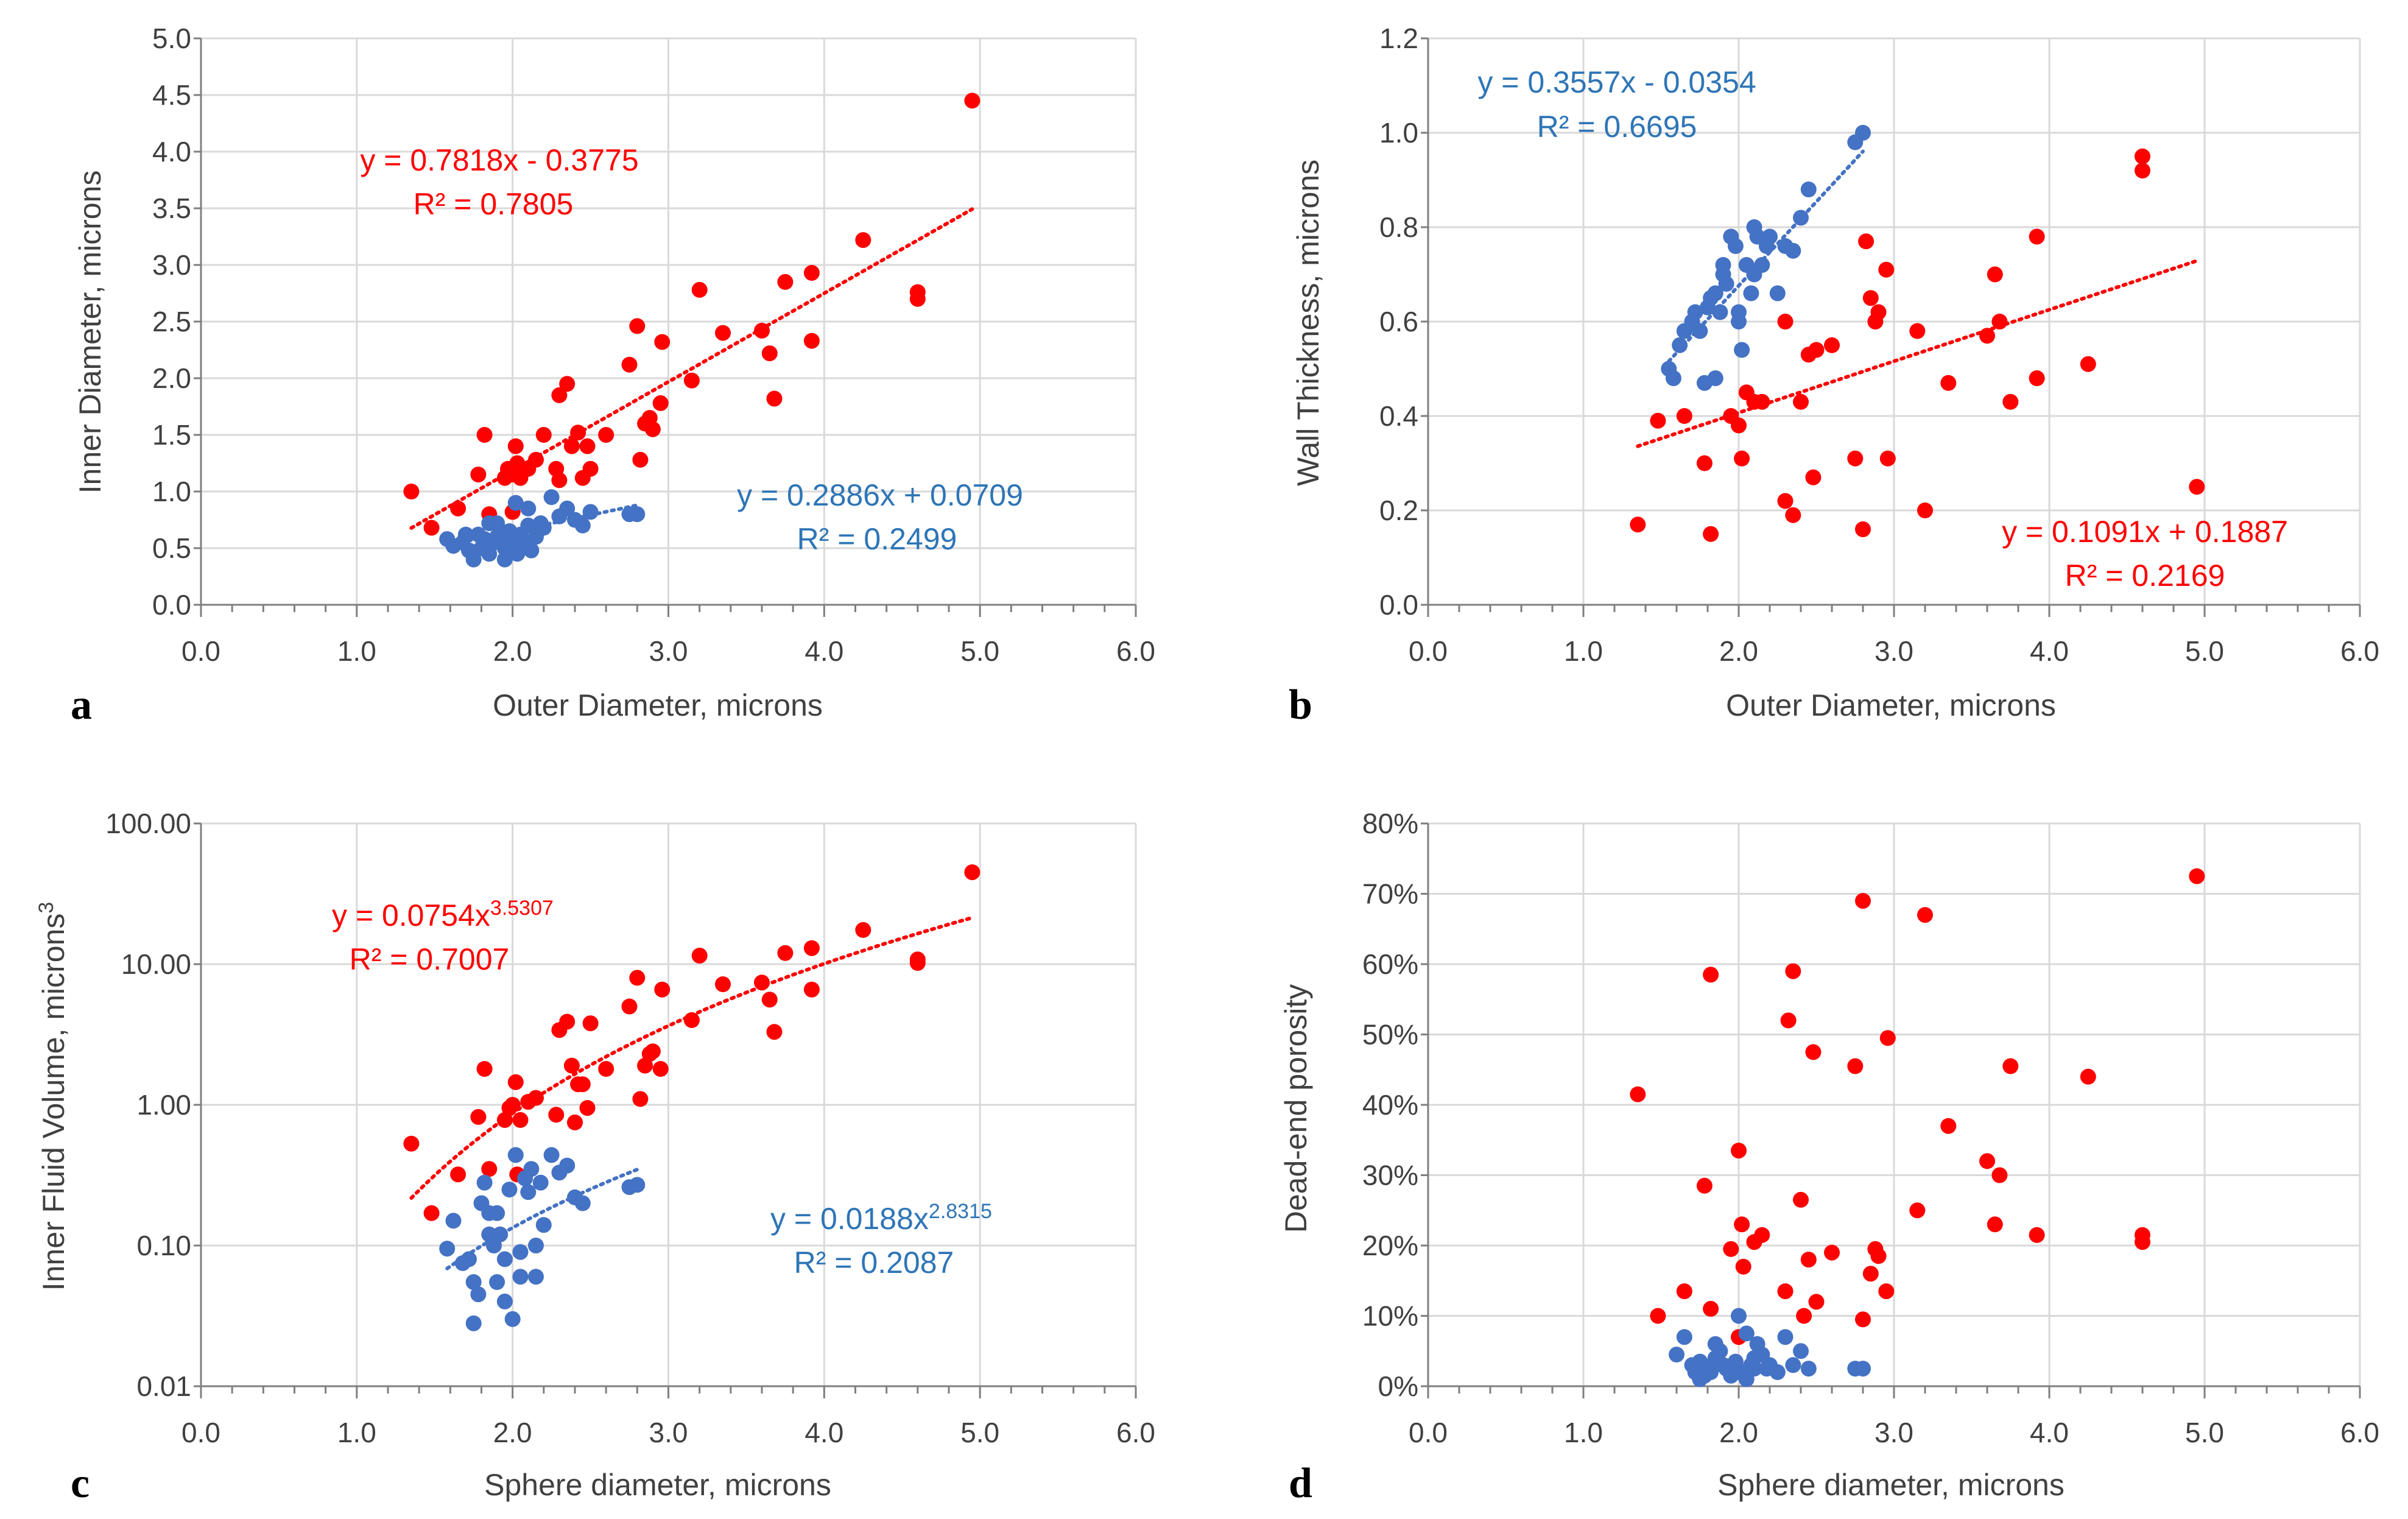 The height and width of the screenshot is (1519, 2408). I want to click on panel-b-red-r2: R² = 0.2169, so click(2145, 576).